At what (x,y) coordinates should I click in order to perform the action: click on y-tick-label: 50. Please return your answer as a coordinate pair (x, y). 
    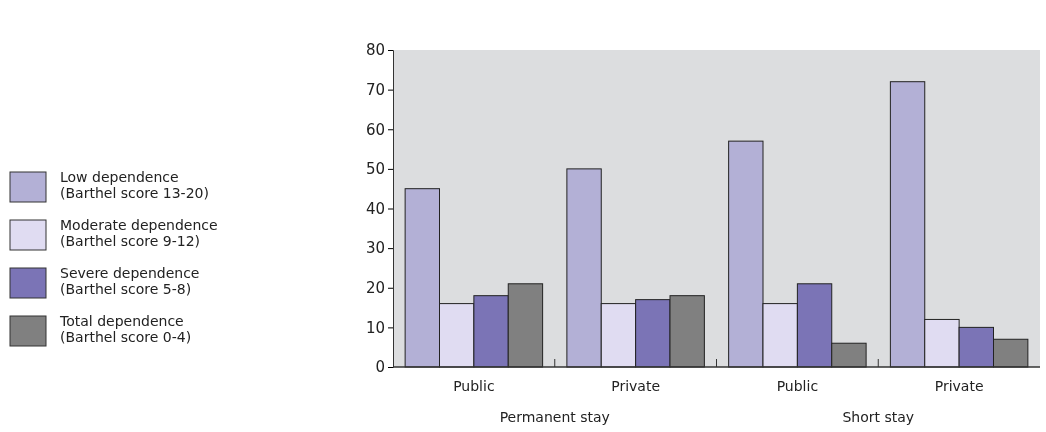
    Looking at the image, I should click on (375, 169).